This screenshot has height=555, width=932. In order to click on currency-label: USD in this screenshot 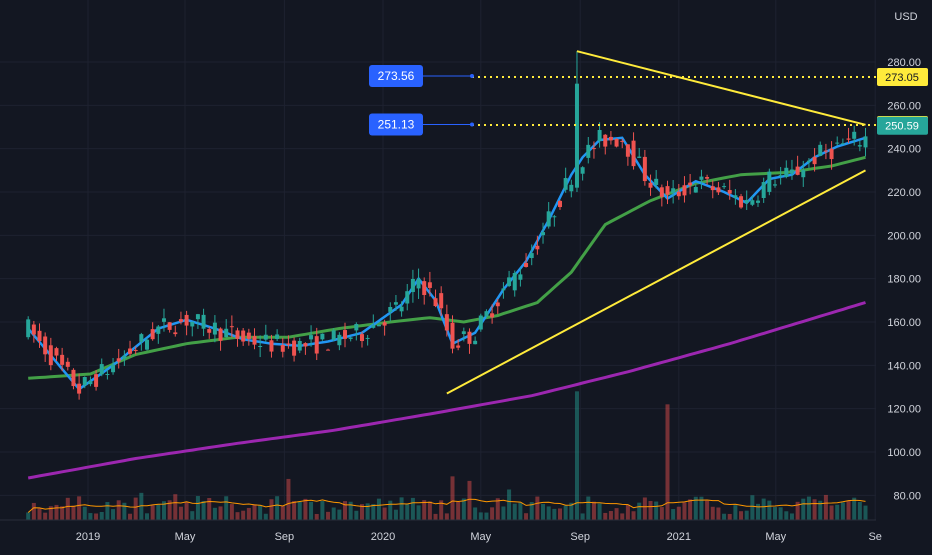, I will do `click(905, 17)`.